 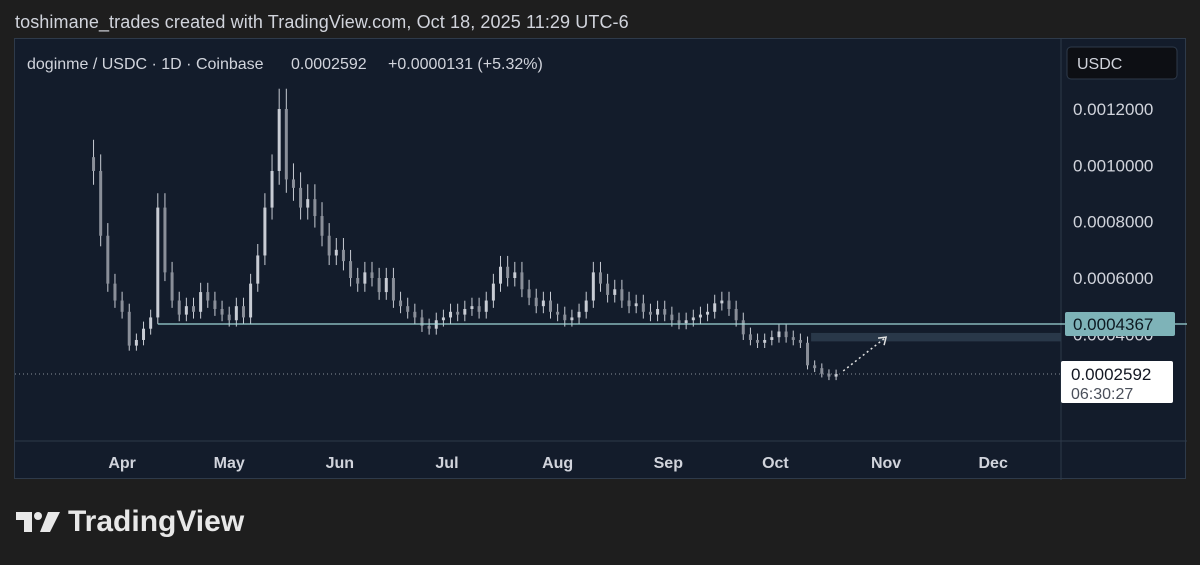 I want to click on resistance-zone, so click(x=936, y=337).